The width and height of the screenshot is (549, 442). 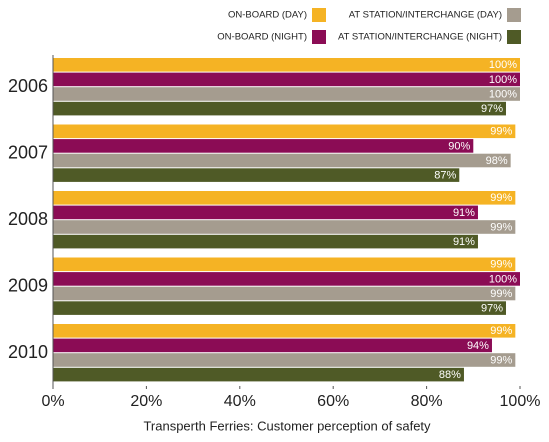 I want to click on y-tick-label: 2009, so click(x=28, y=285).